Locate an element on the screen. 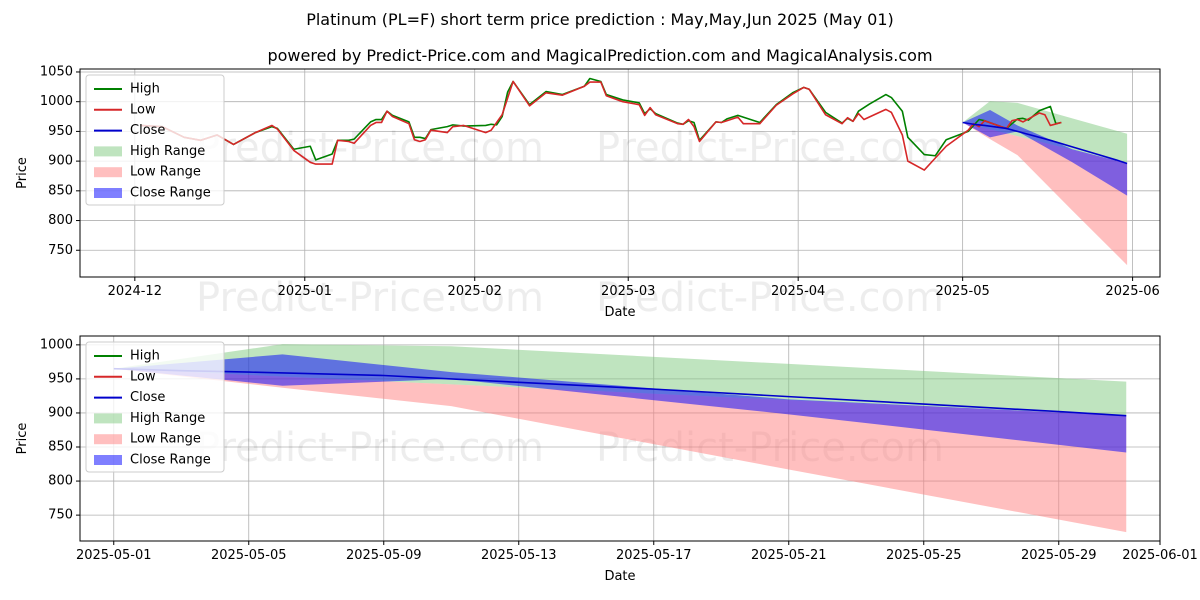 This screenshot has height=600, width=1200. x-tick-label: 2024-12 is located at coordinates (135, 291).